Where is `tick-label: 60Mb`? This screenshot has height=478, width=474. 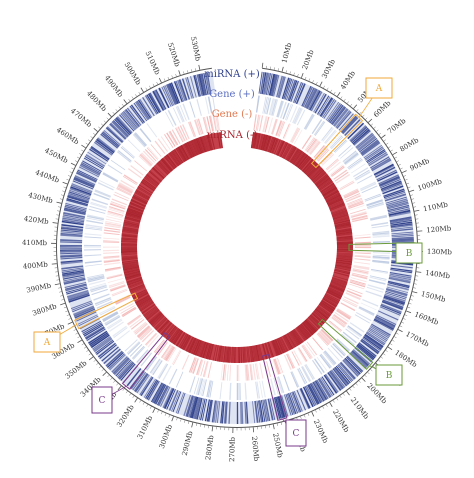 tick-label: 60Mb is located at coordinates (382, 109).